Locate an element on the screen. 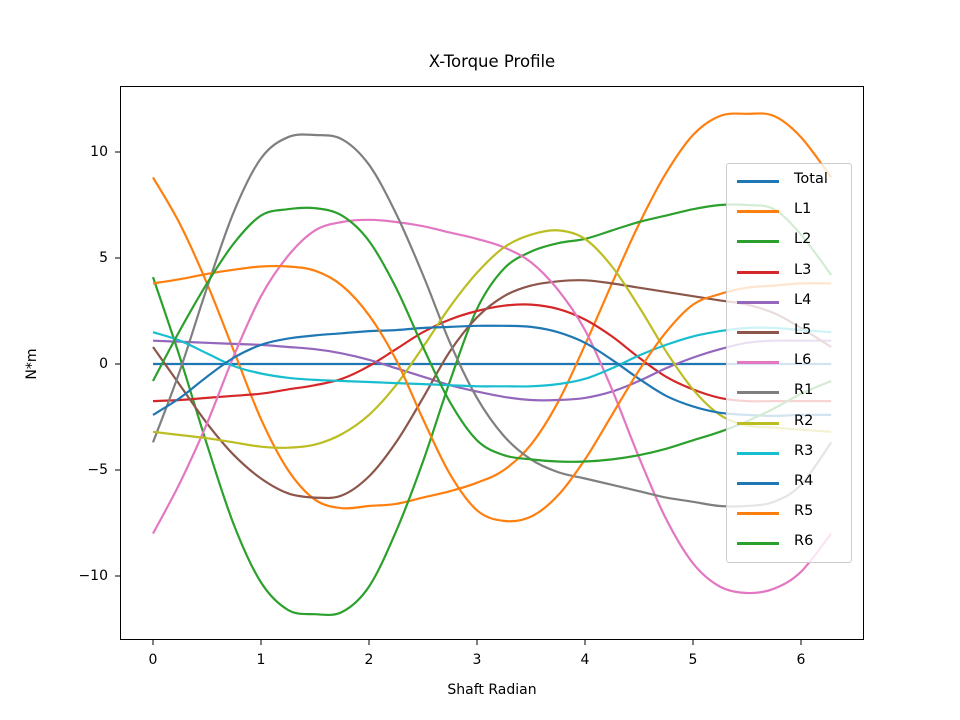 The image size is (960, 720). y-tick-label: −5 is located at coordinates (97, 470).